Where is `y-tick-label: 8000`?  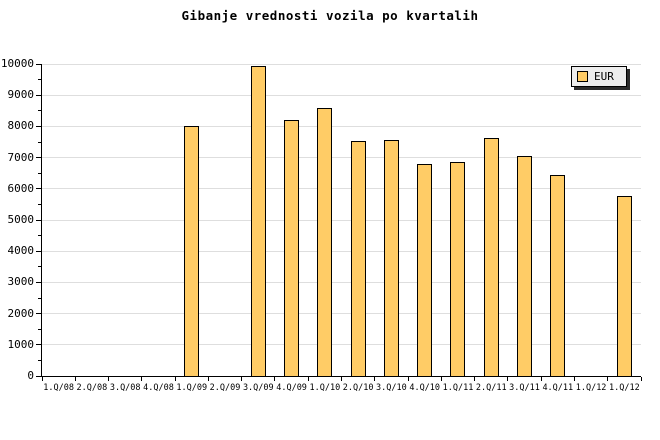 y-tick-label: 8000 is located at coordinates (21, 126).